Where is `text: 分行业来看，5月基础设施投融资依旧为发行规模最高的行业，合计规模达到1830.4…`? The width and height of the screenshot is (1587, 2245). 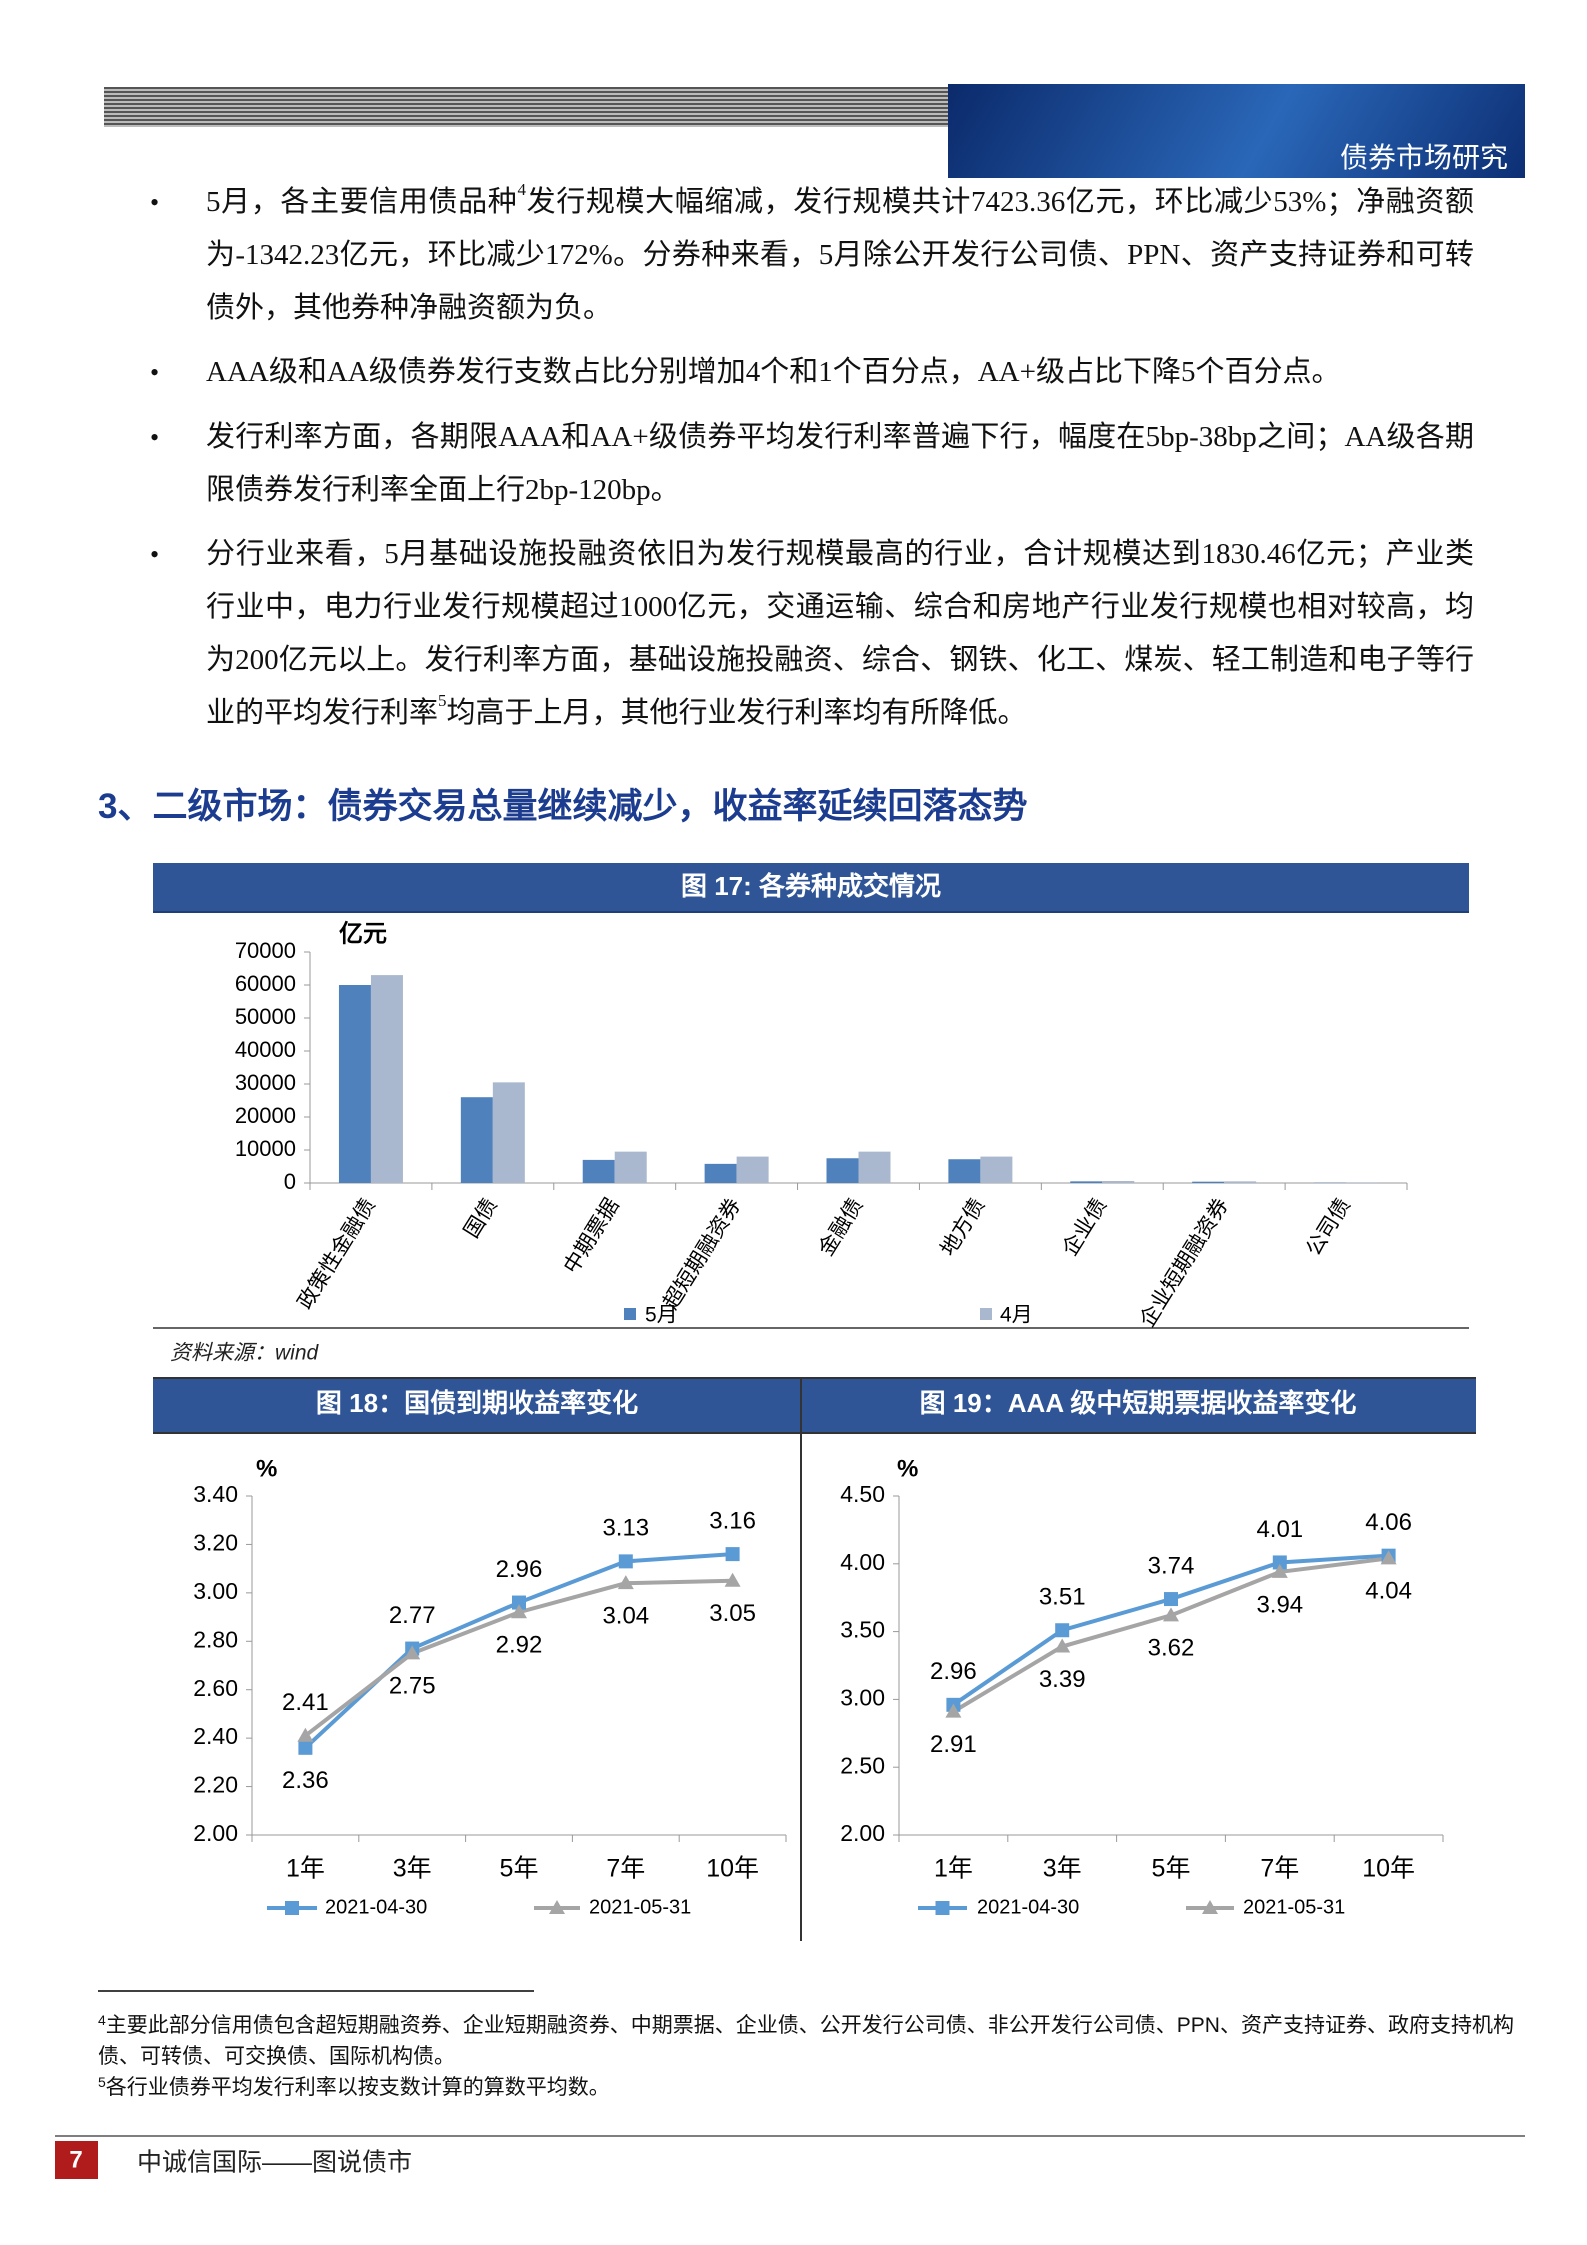
text: 分行业来看，5月基础设施投融资依旧为发行规模最高的行业，合计规模达到1830.4… is located at coordinates (840, 633).